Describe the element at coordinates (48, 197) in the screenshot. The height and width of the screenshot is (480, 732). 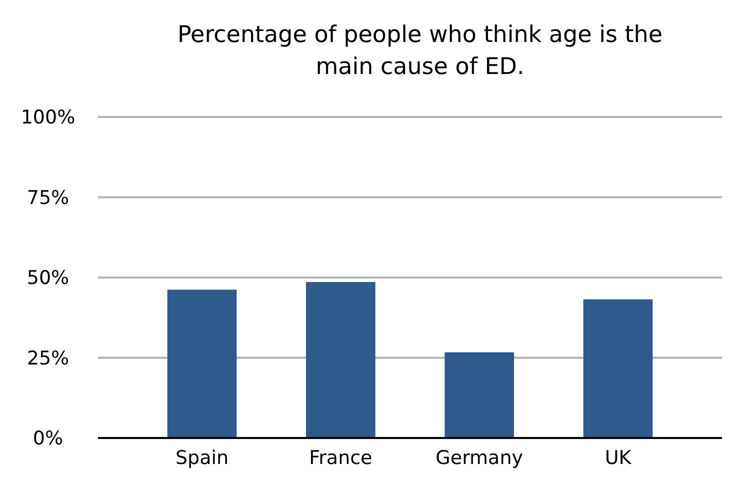
I see `y-tick-label: 75%` at that location.